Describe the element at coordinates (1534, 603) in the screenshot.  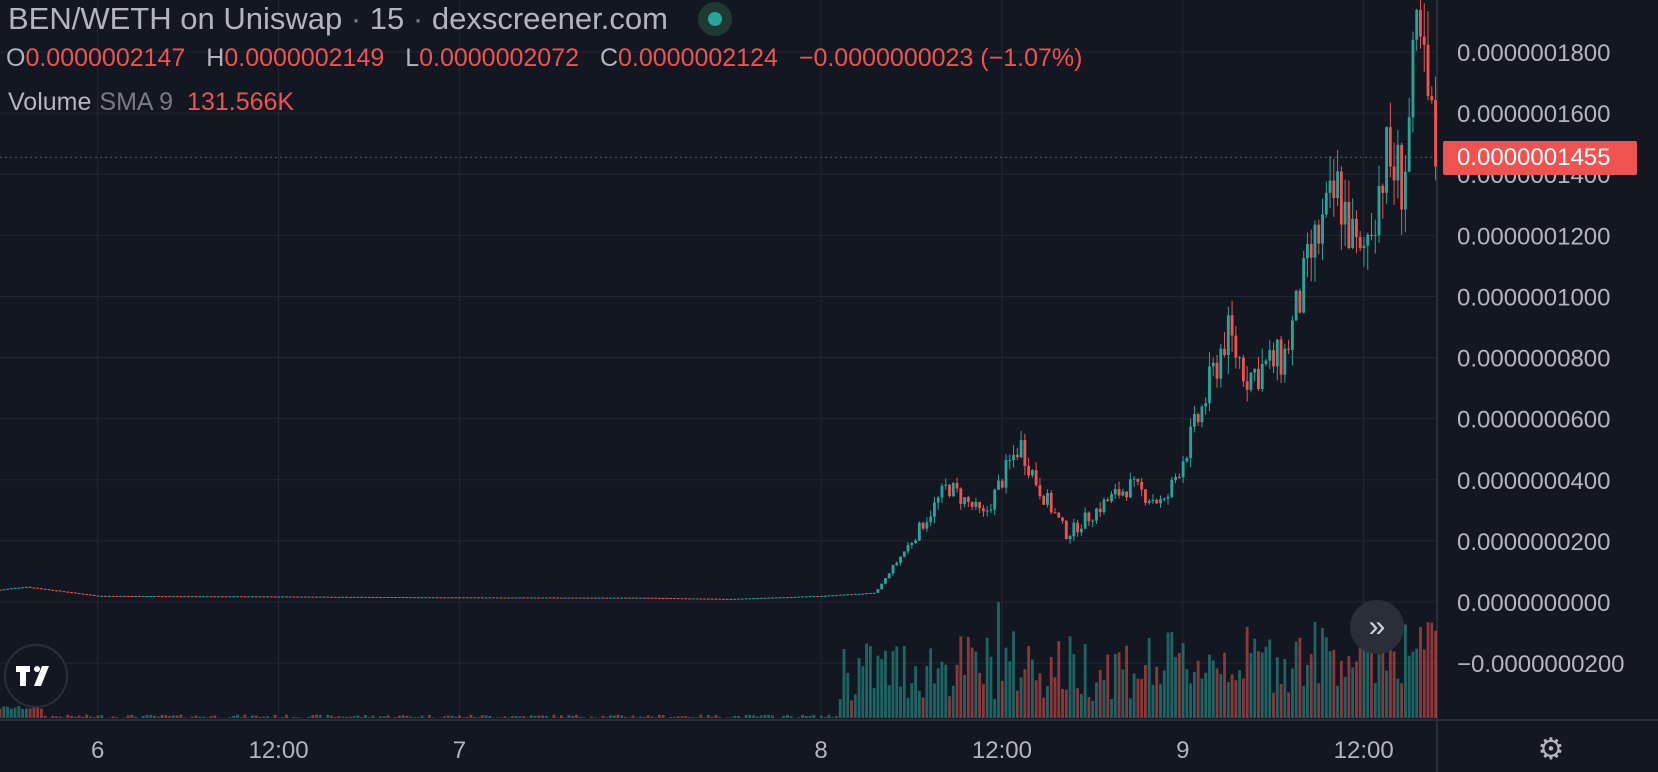
I see `y-tick-label: 0.0000000000` at that location.